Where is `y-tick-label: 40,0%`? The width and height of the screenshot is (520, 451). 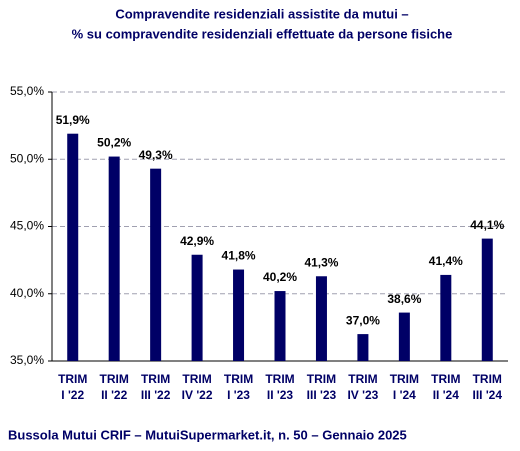 y-tick-label: 40,0% is located at coordinates (27, 293).